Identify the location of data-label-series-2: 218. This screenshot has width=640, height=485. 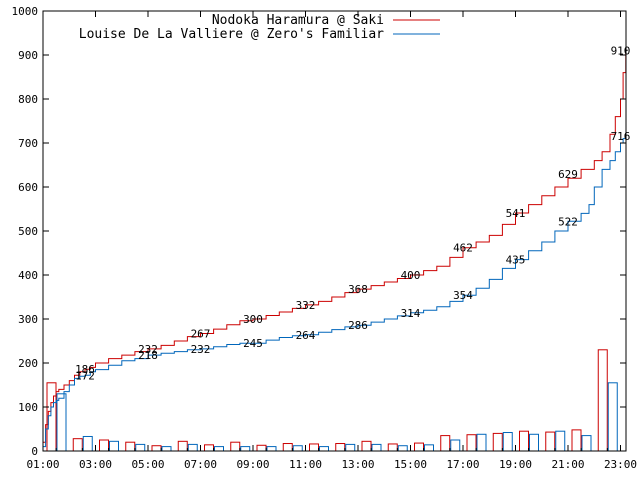
(148, 355).